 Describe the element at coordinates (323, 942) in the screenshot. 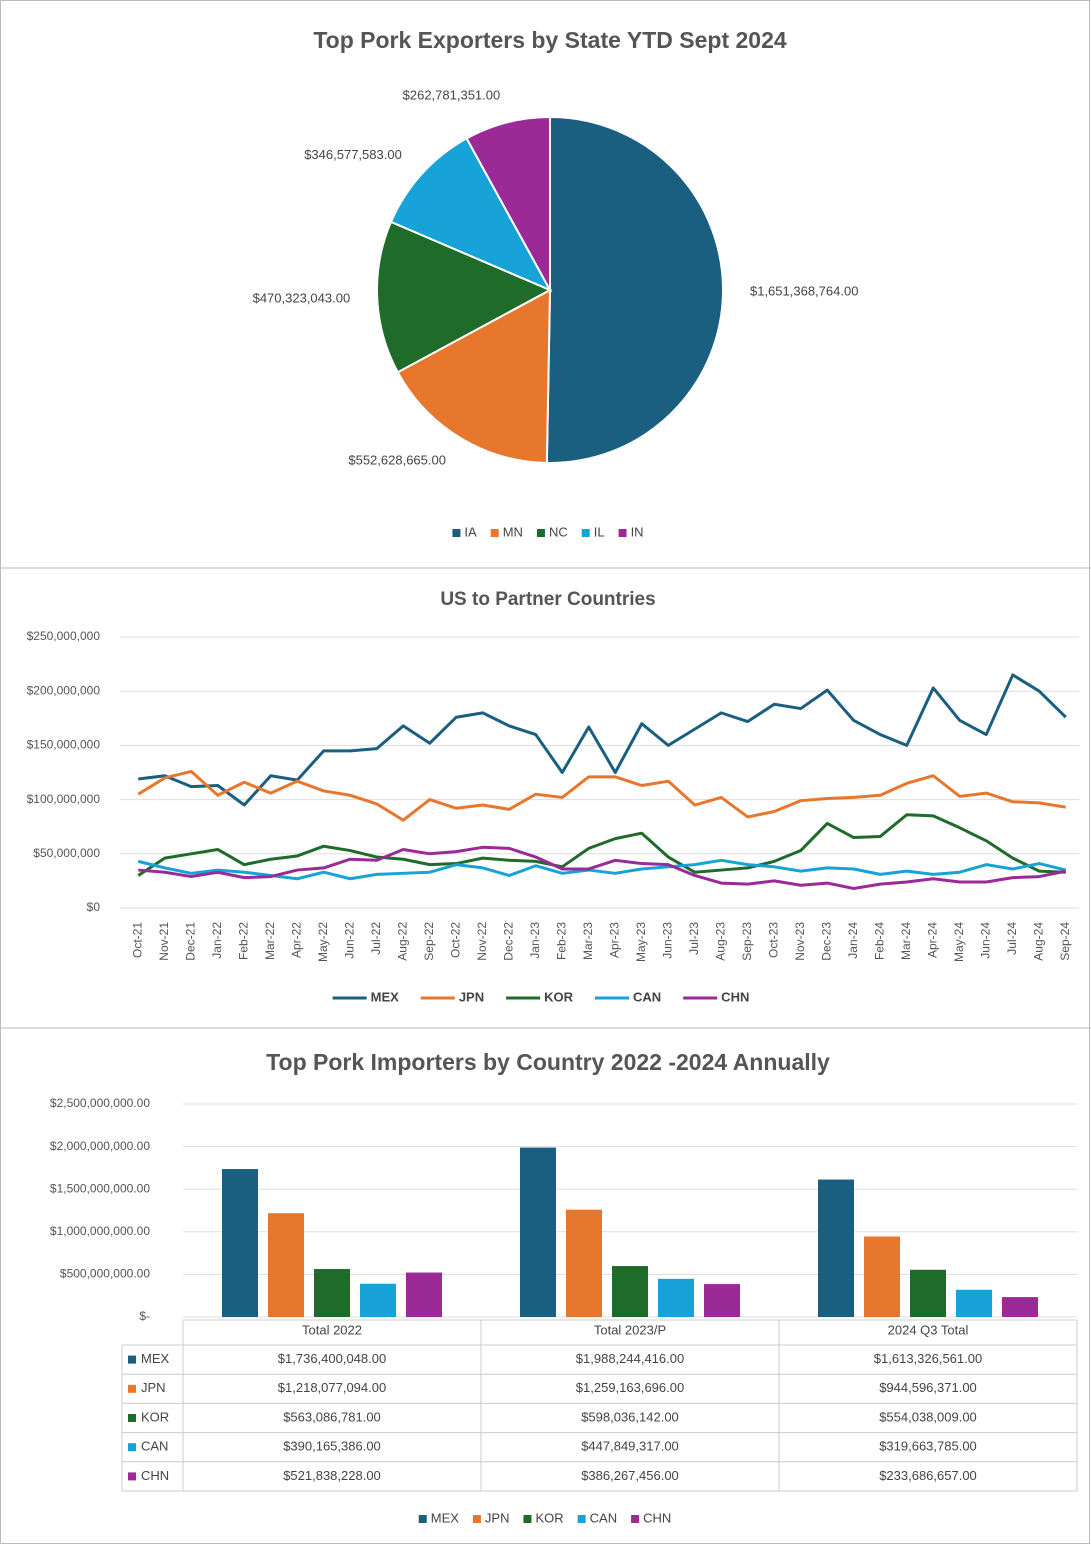

I see `x-tick-label: May-22` at that location.